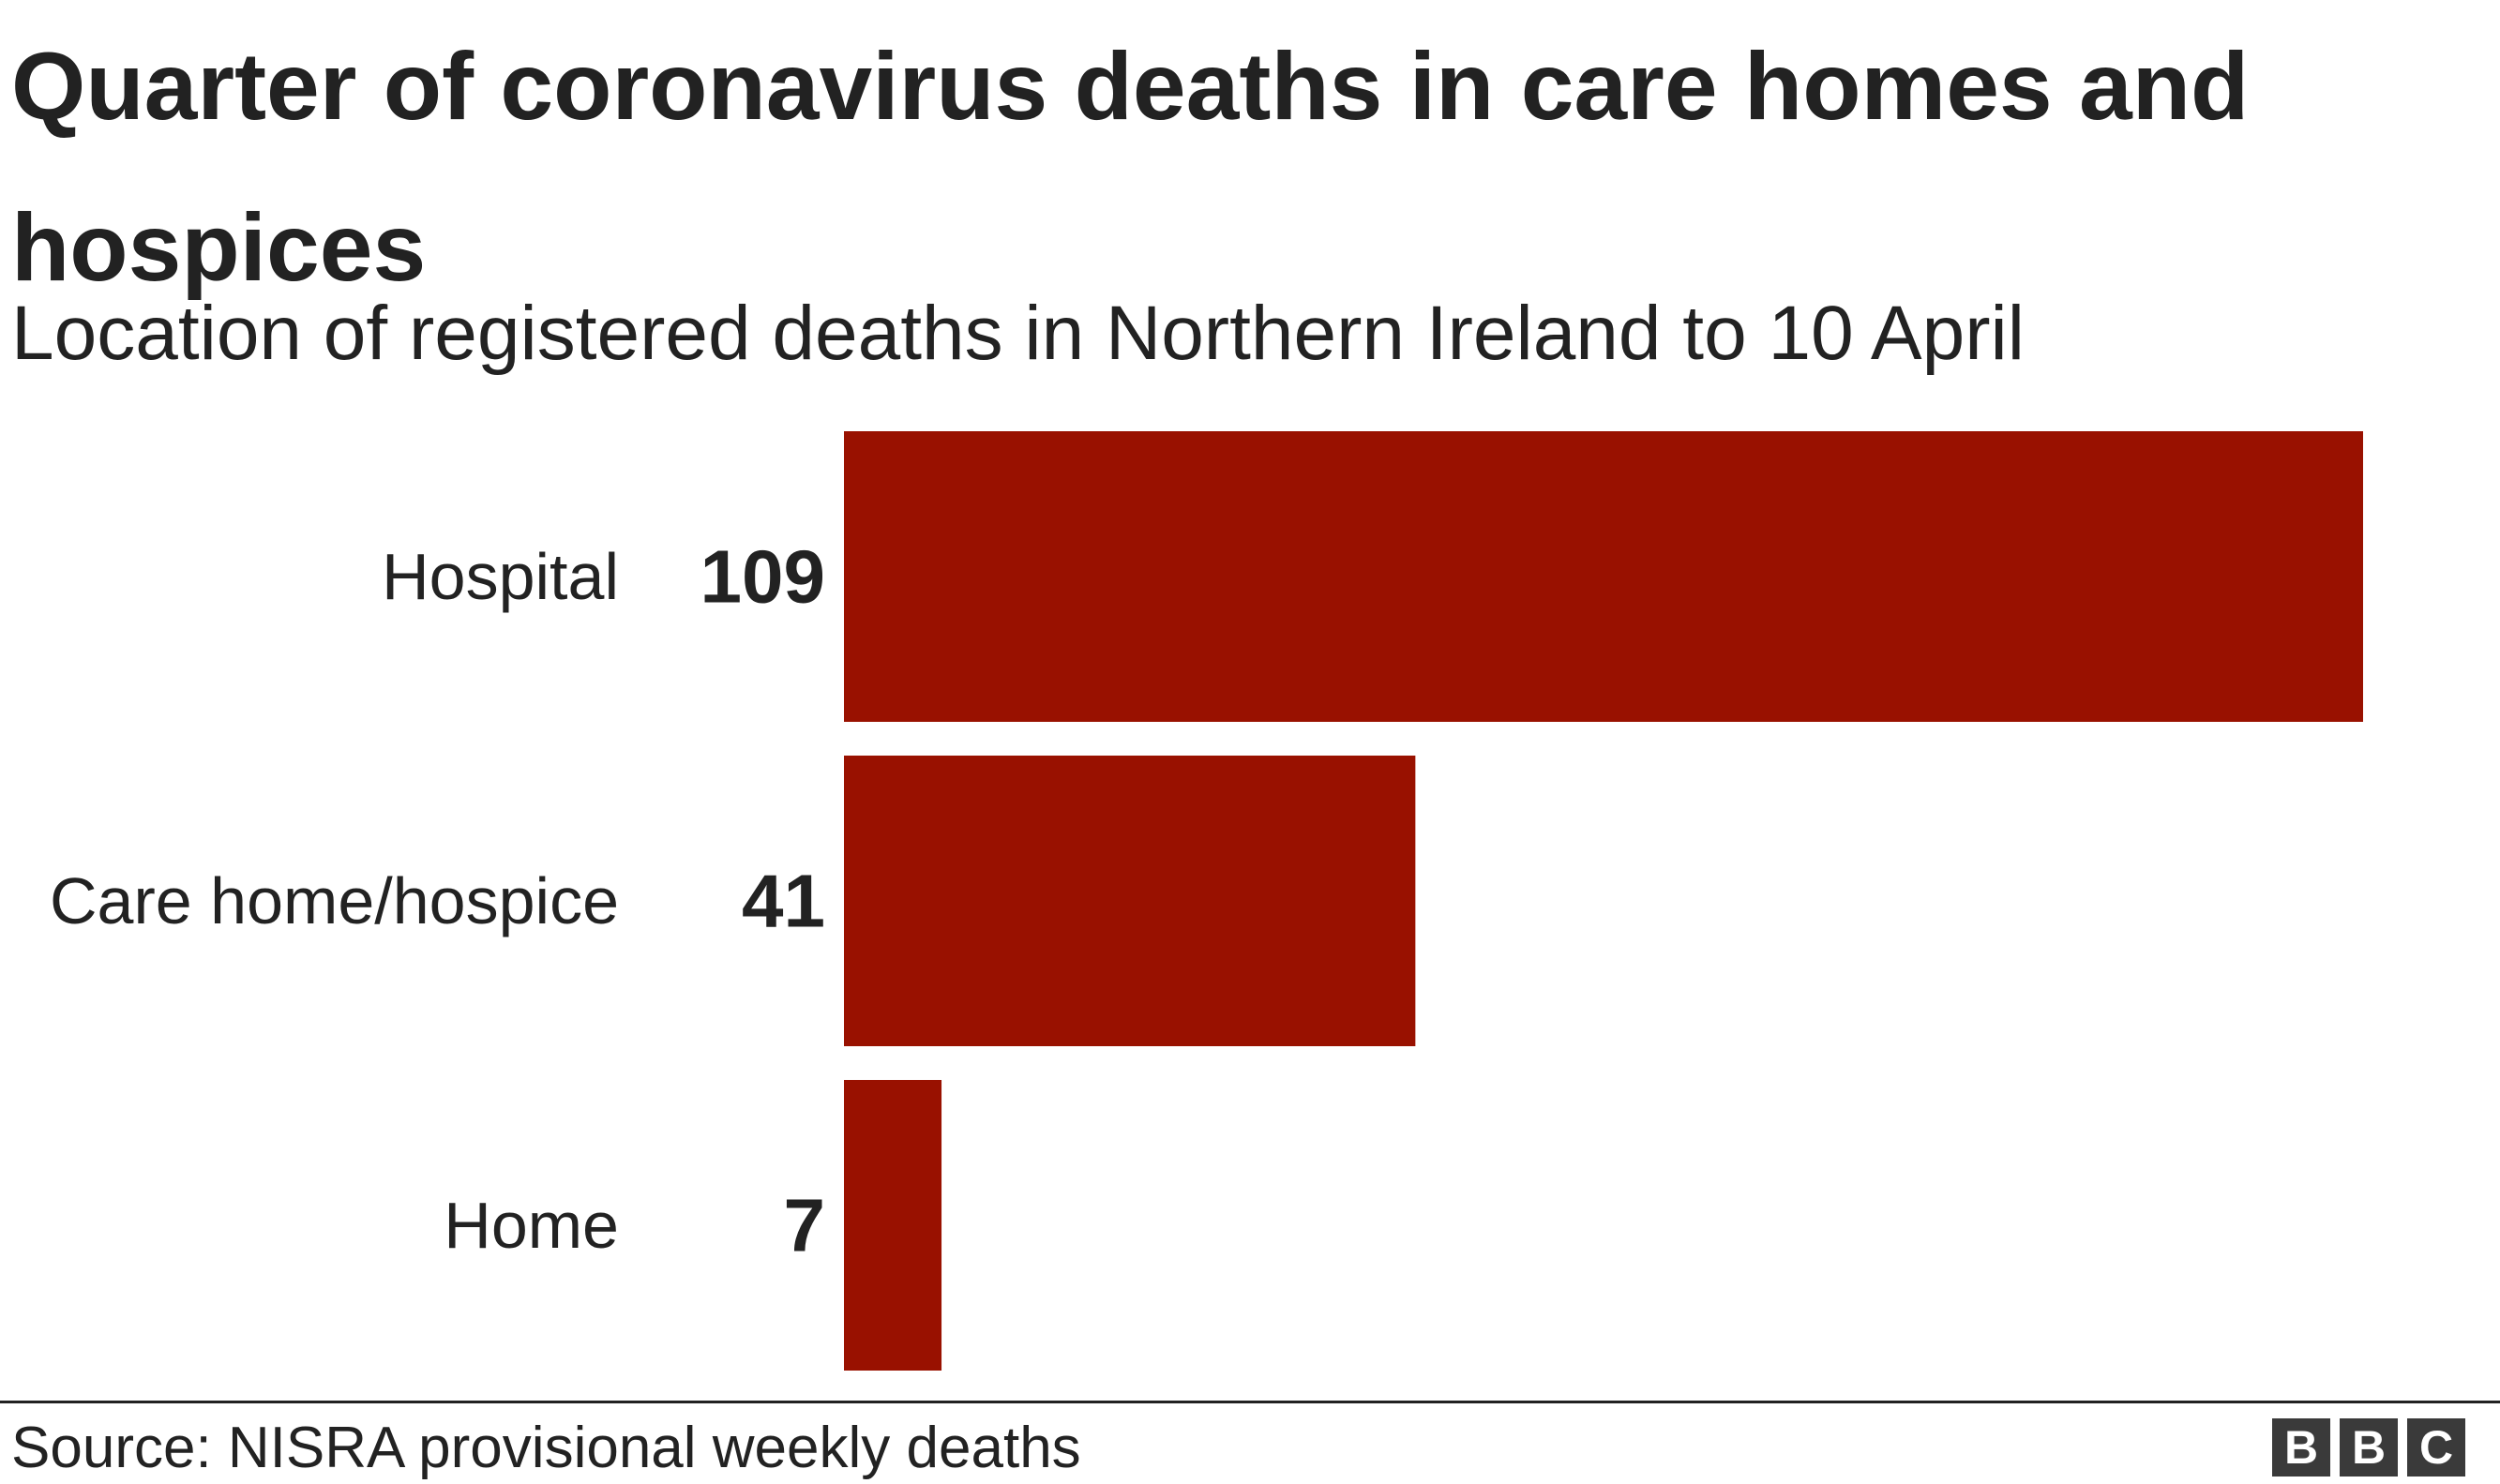 This screenshot has height=1484, width=2500. What do you see at coordinates (1250, 1402) in the screenshot?
I see `footer-divider` at bounding box center [1250, 1402].